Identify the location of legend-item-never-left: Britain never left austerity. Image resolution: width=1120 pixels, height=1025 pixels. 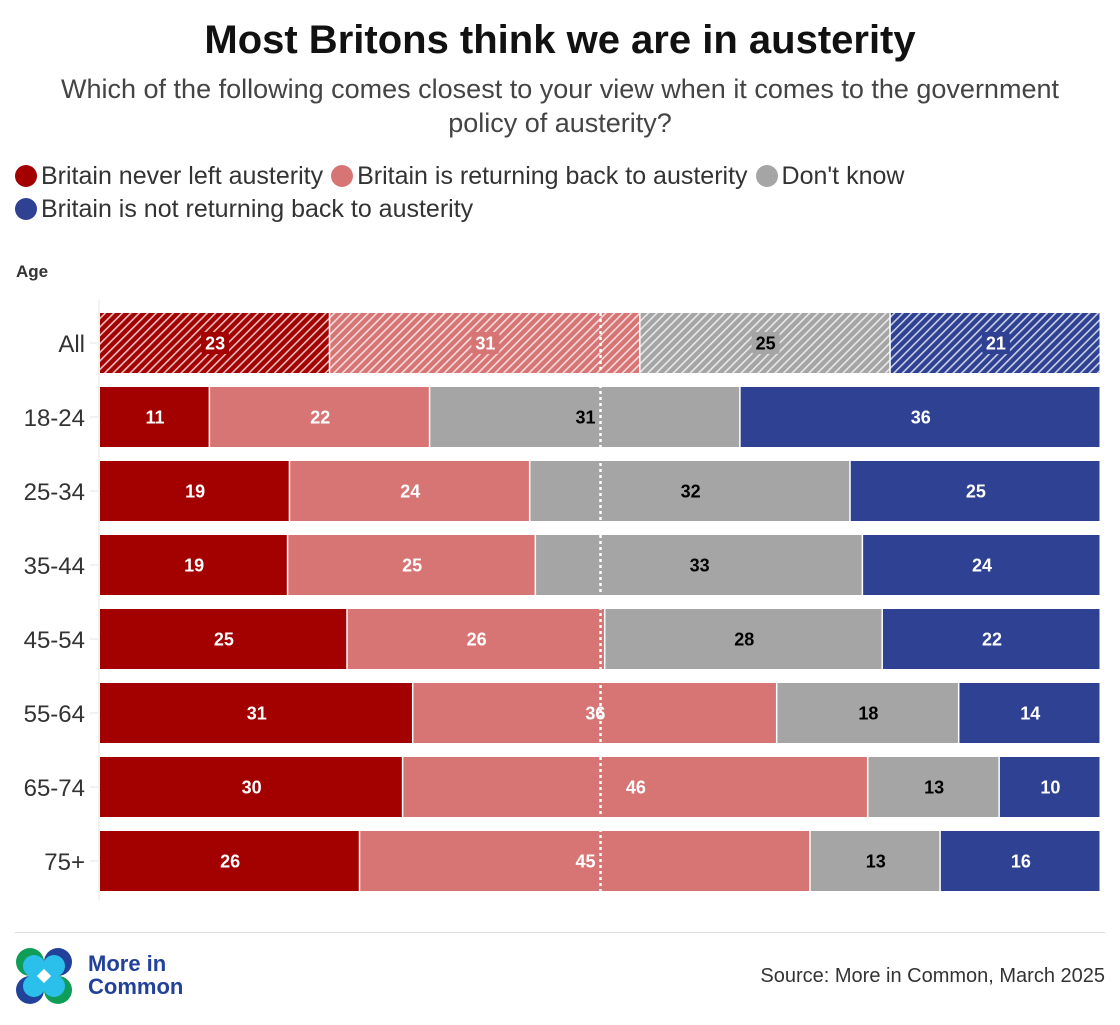
(169, 176).